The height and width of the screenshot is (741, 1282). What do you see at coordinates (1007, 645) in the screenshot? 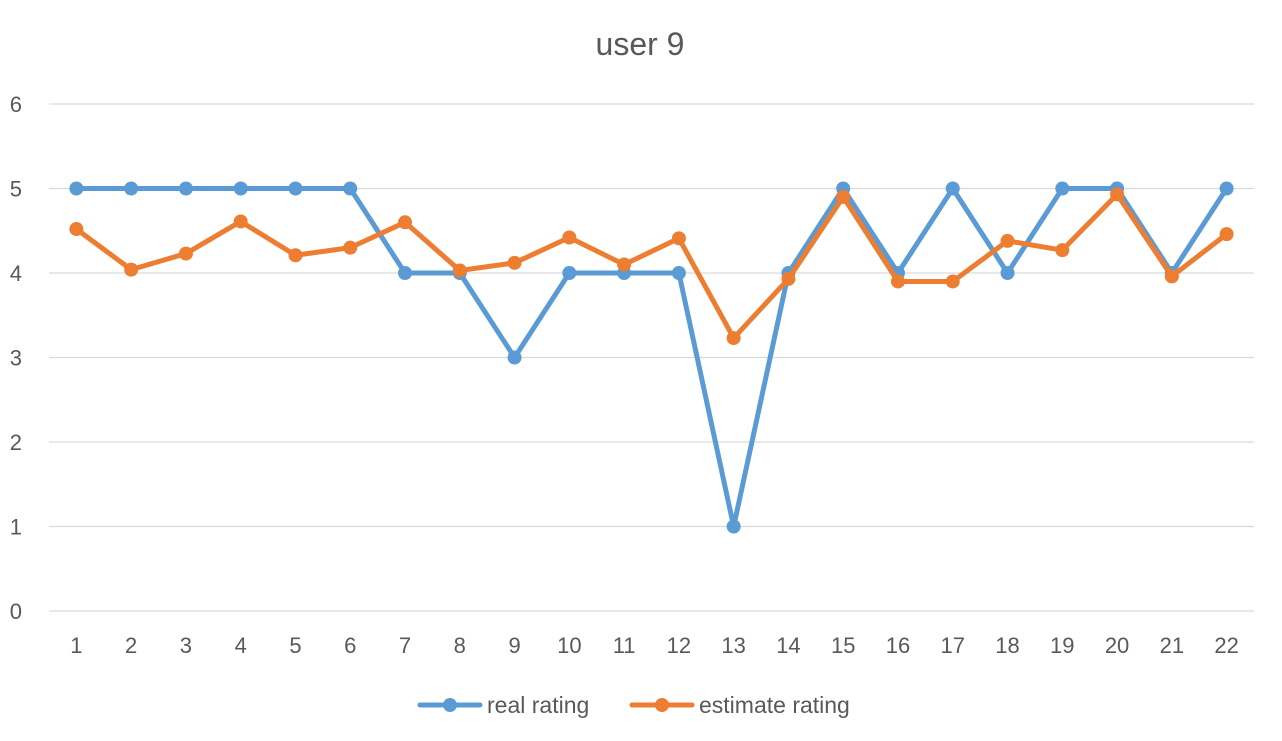
I see `x-tick-label: 18` at bounding box center [1007, 645].